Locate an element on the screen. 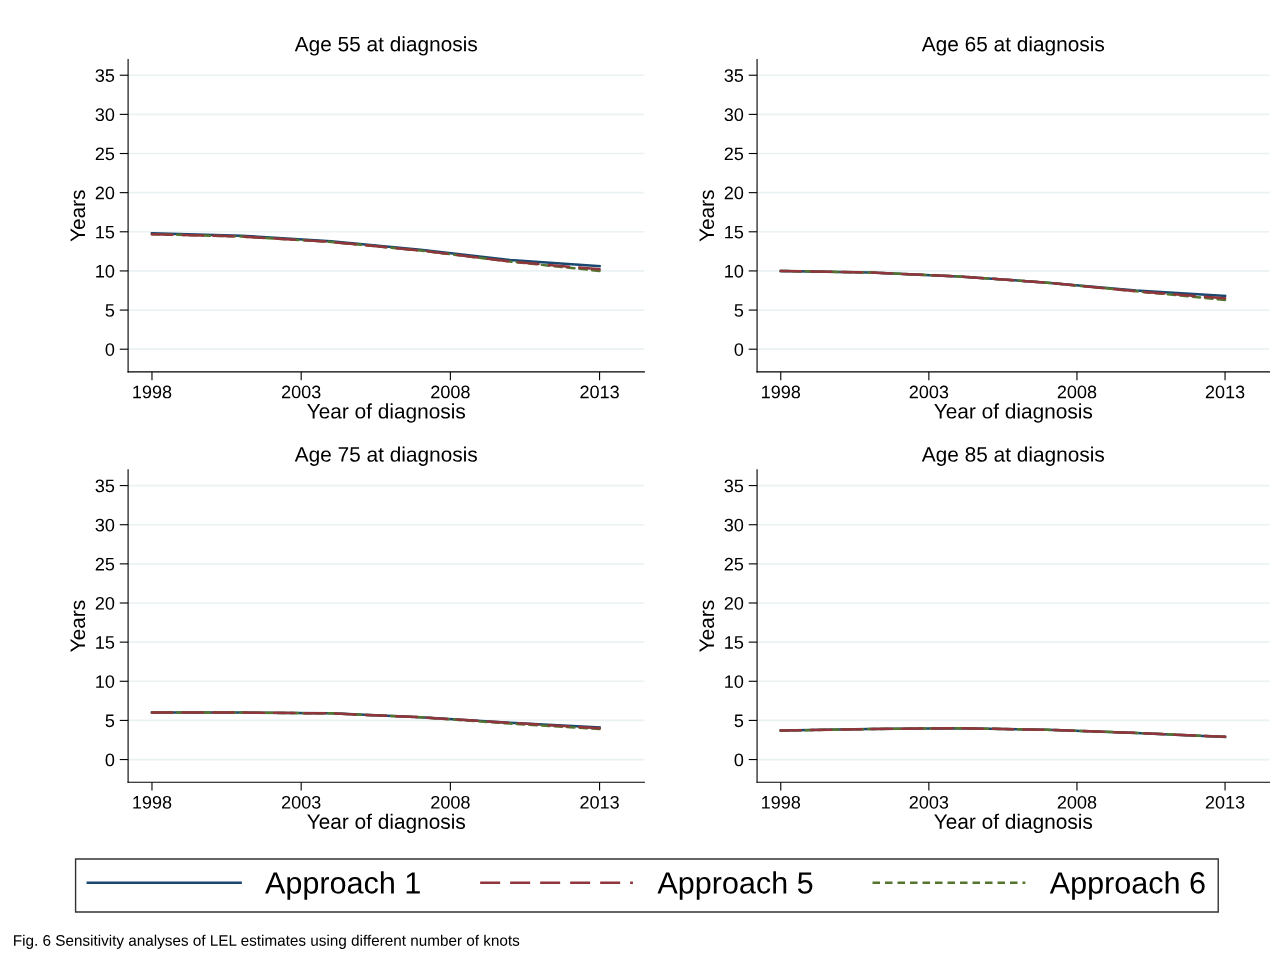 The width and height of the screenshot is (1281, 961). chart-title: Age 85 at diagnosis is located at coordinates (1013, 456).